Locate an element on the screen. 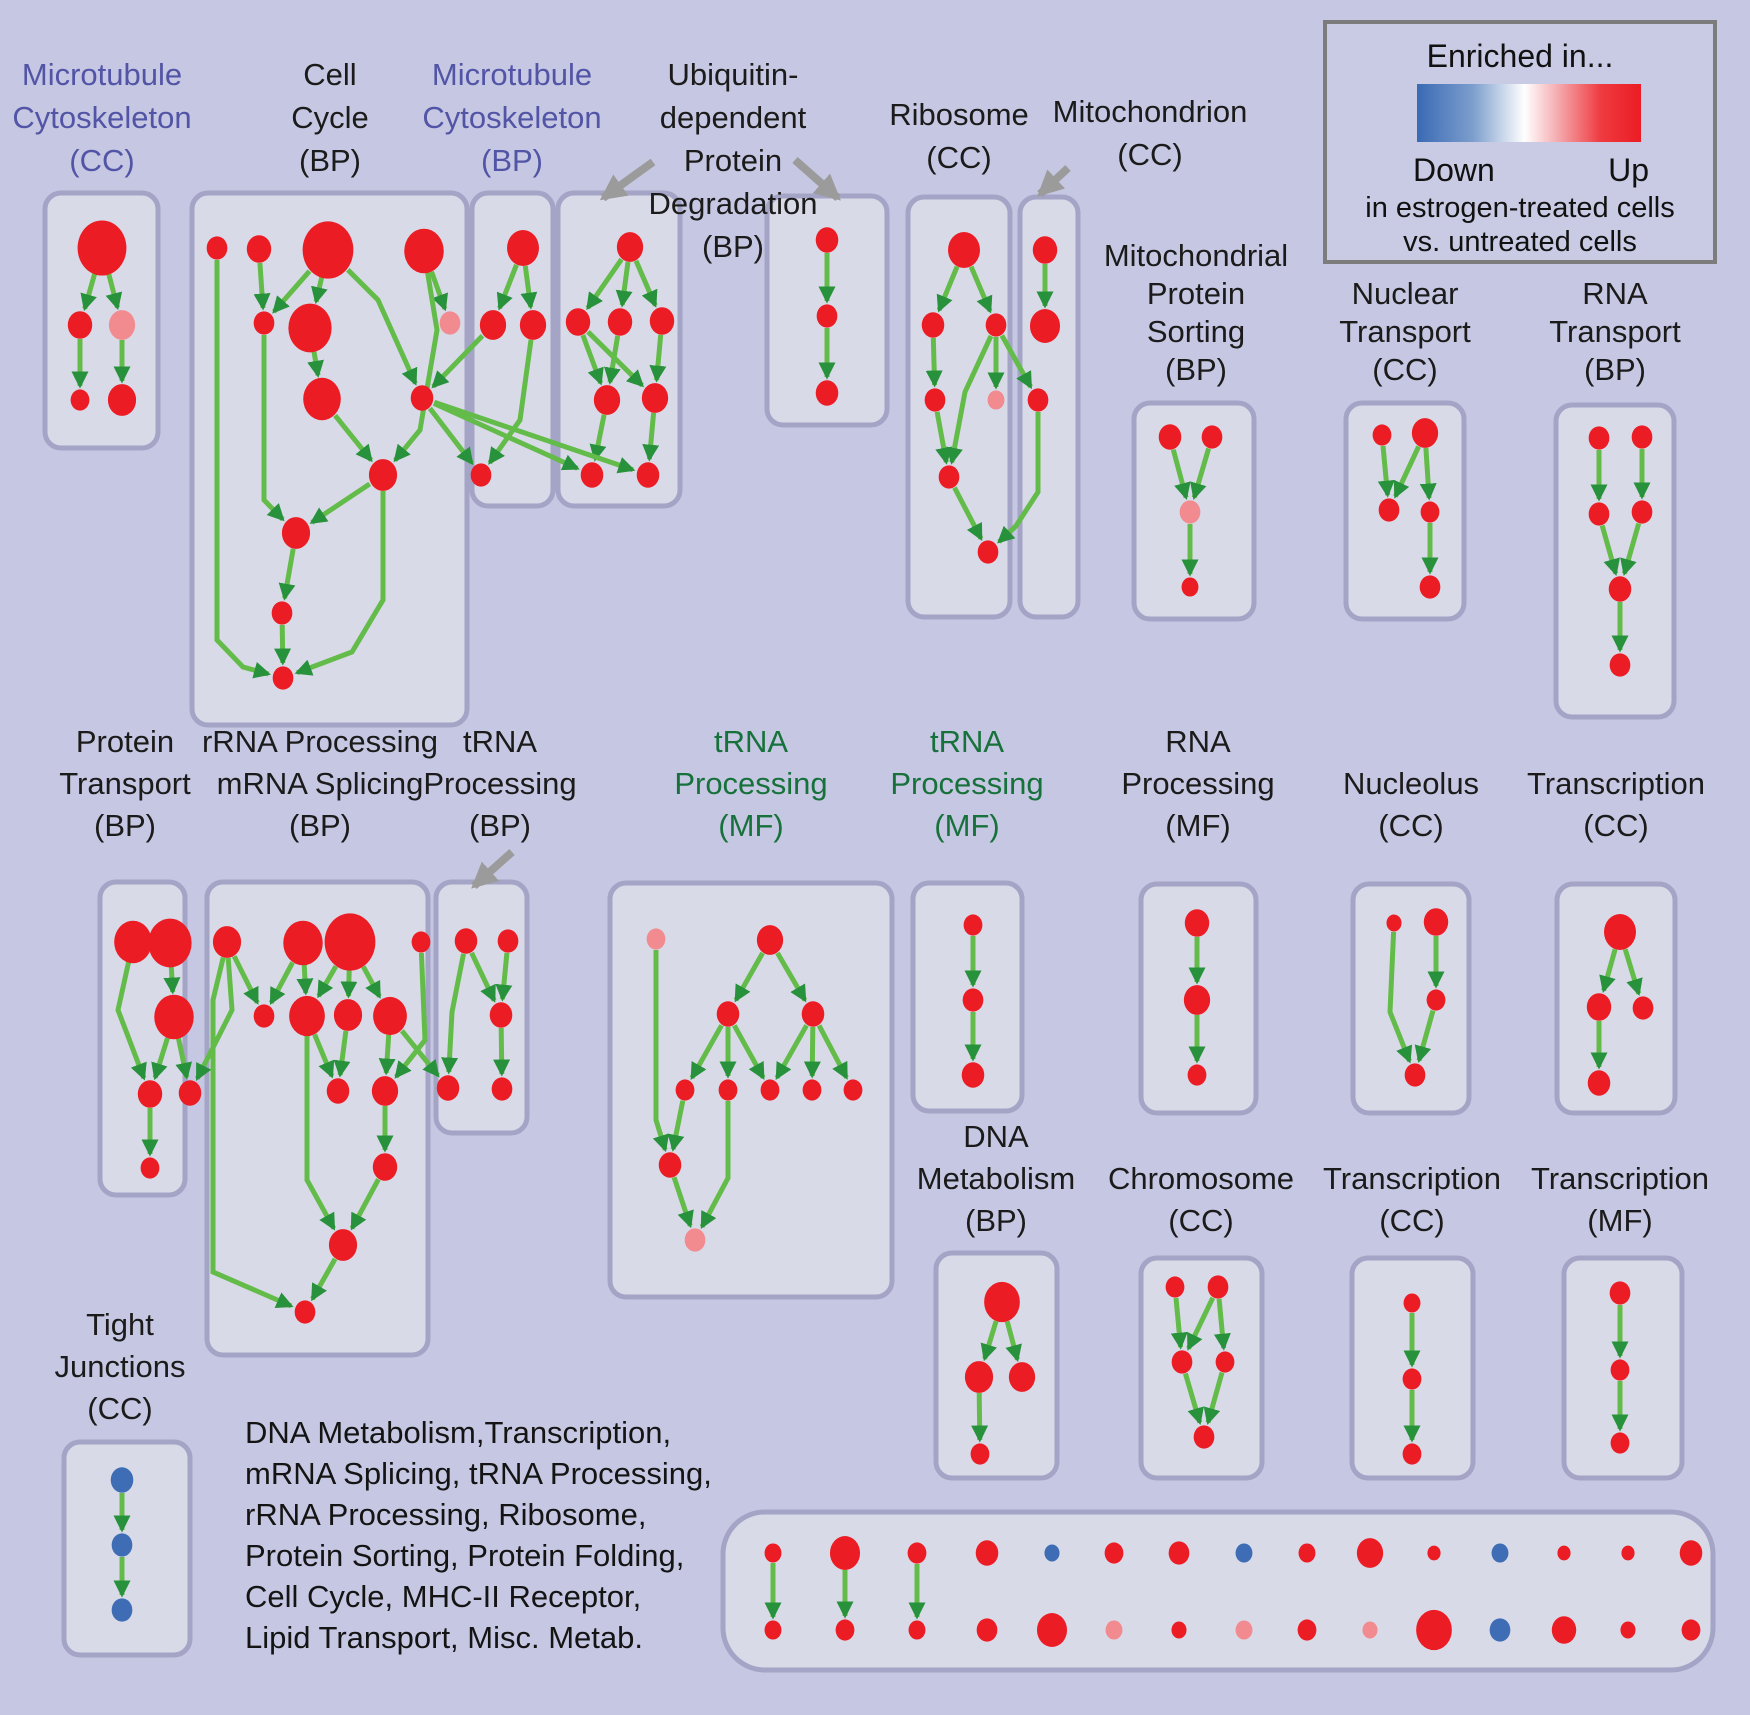 The image size is (1750, 1715). group-label: Cycle is located at coordinates (330, 117).